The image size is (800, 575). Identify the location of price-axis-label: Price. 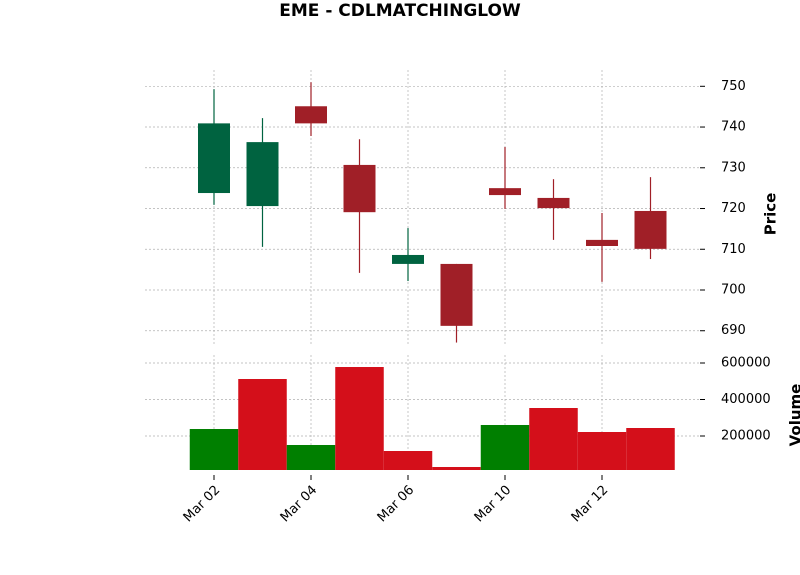
(771, 214).